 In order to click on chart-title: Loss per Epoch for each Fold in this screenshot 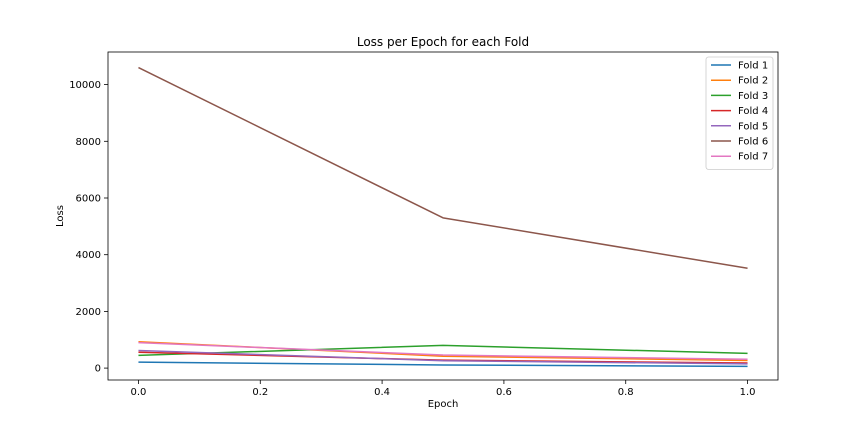, I will do `click(443, 42)`.